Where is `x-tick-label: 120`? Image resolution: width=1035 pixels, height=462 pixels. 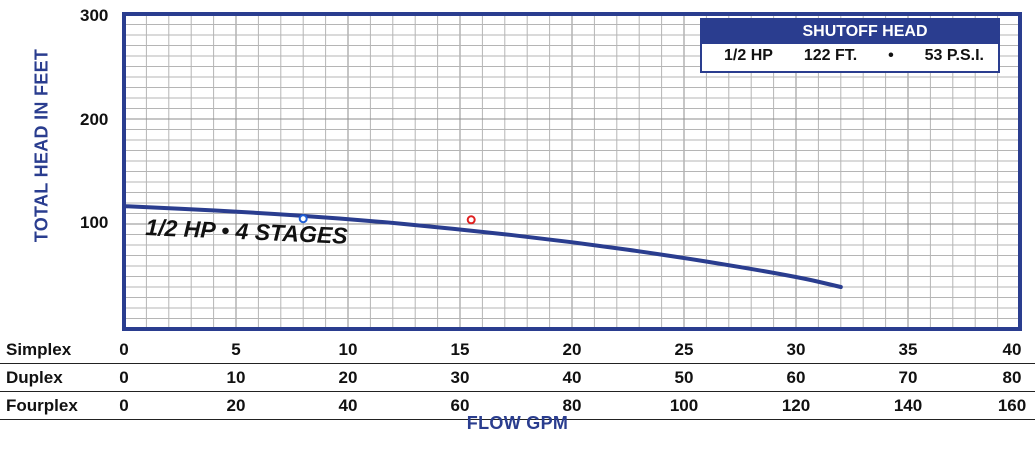 x-tick-label: 120 is located at coordinates (796, 405).